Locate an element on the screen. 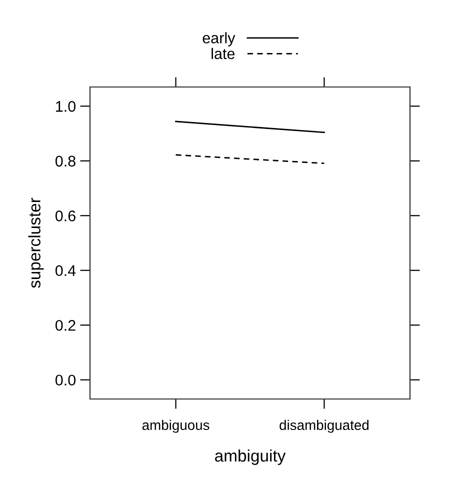  y-tick-label: 1.0 is located at coordinates (66, 106).